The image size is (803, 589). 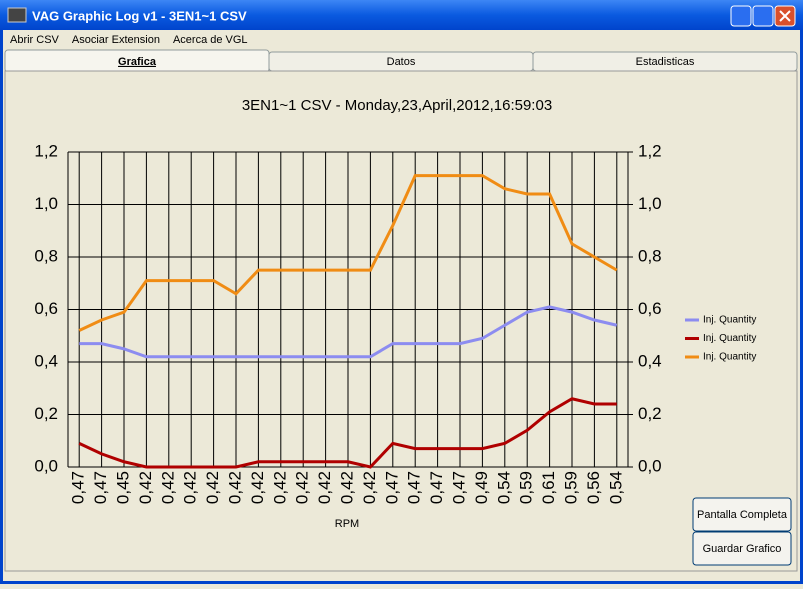 What do you see at coordinates (122, 487) in the screenshot?
I see `x-tick-label: 0,45` at bounding box center [122, 487].